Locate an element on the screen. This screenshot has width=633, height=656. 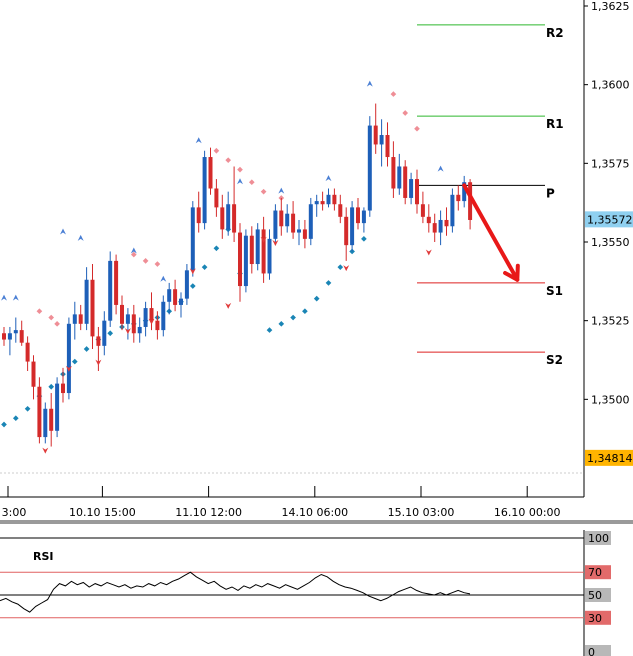
low-price-label: 1,34814 is located at coordinates (610, 458).